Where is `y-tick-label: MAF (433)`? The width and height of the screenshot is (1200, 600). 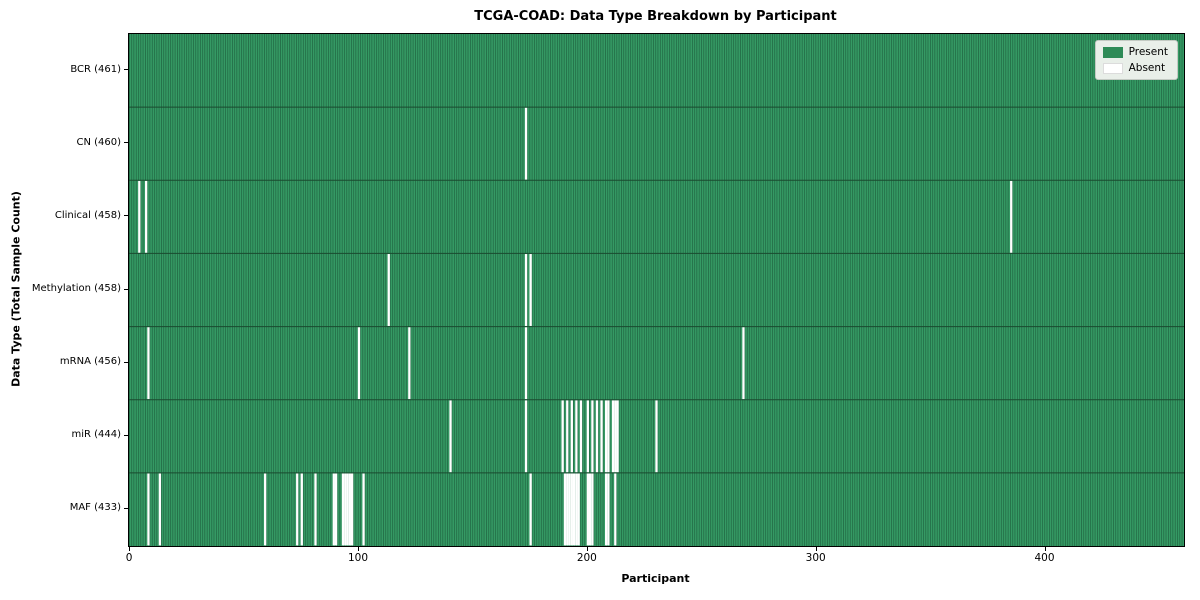 y-tick-label: MAF (433) is located at coordinates (95, 508).